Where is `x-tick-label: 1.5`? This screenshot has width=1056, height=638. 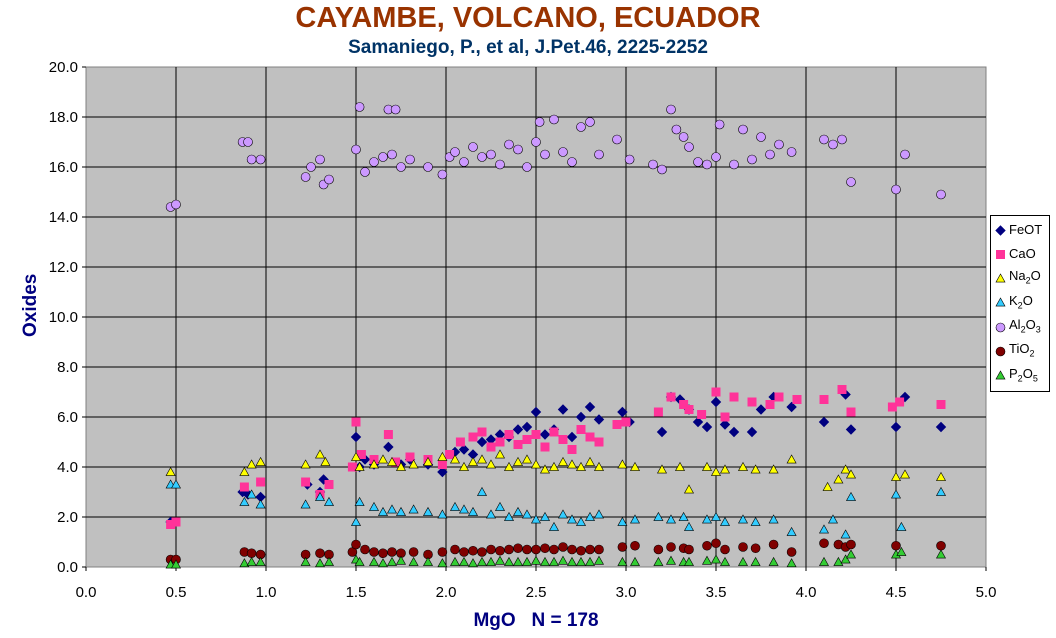 x-tick-label: 1.5 is located at coordinates (356, 592).